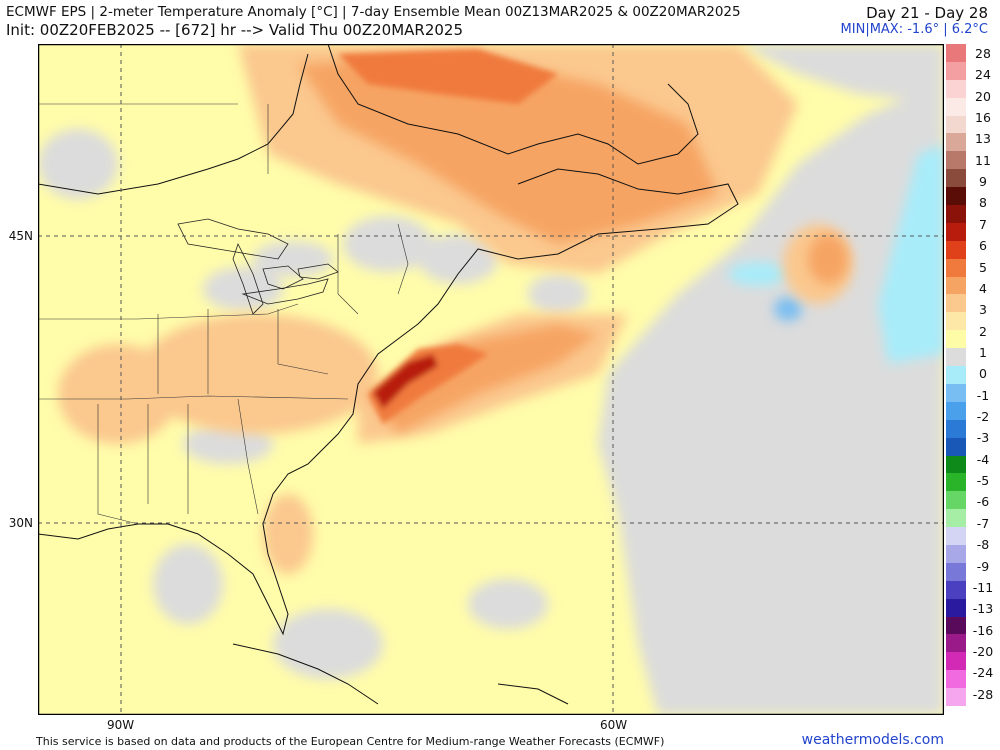 This screenshot has height=750, width=1000. Describe the element at coordinates (20, 523) in the screenshot. I see `lat-label-30n: 30N` at that location.